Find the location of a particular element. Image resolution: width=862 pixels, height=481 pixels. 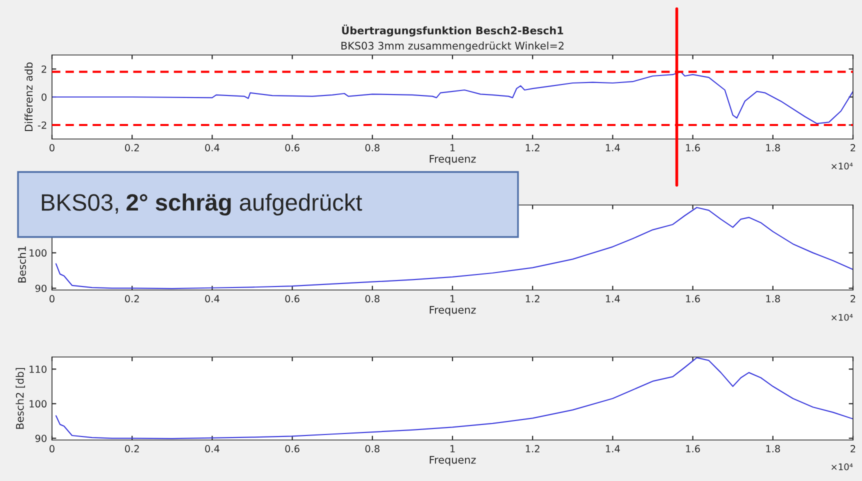

annotation: 2° schräg is located at coordinates (178, 204).